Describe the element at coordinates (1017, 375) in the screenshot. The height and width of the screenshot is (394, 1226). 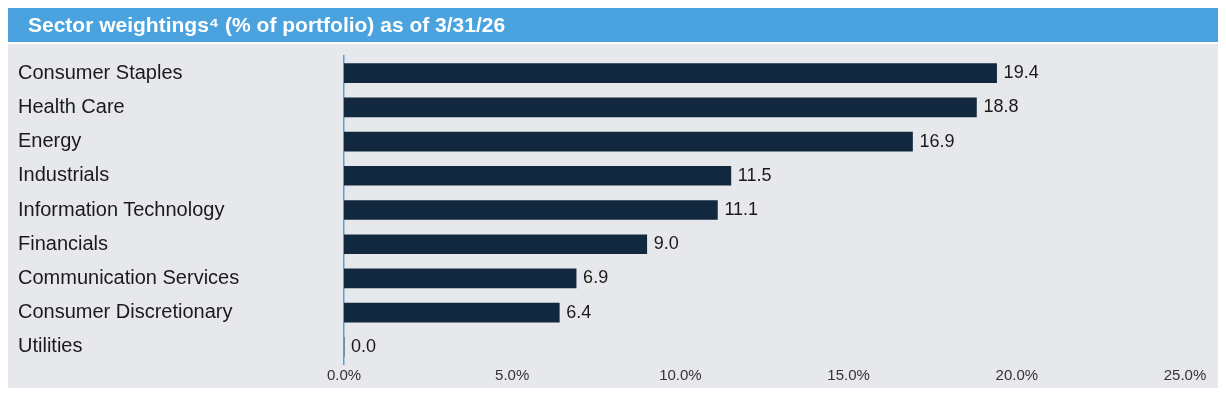
I see `x-tick-label: 20.0%` at that location.